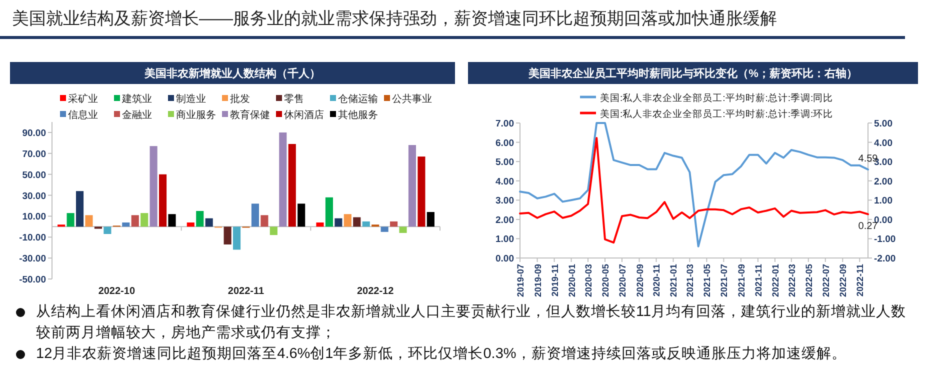 The height and width of the screenshot is (381, 929). Describe the element at coordinates (639, 281) in the screenshot. I see `x-tick-label: 2020-09` at that location.